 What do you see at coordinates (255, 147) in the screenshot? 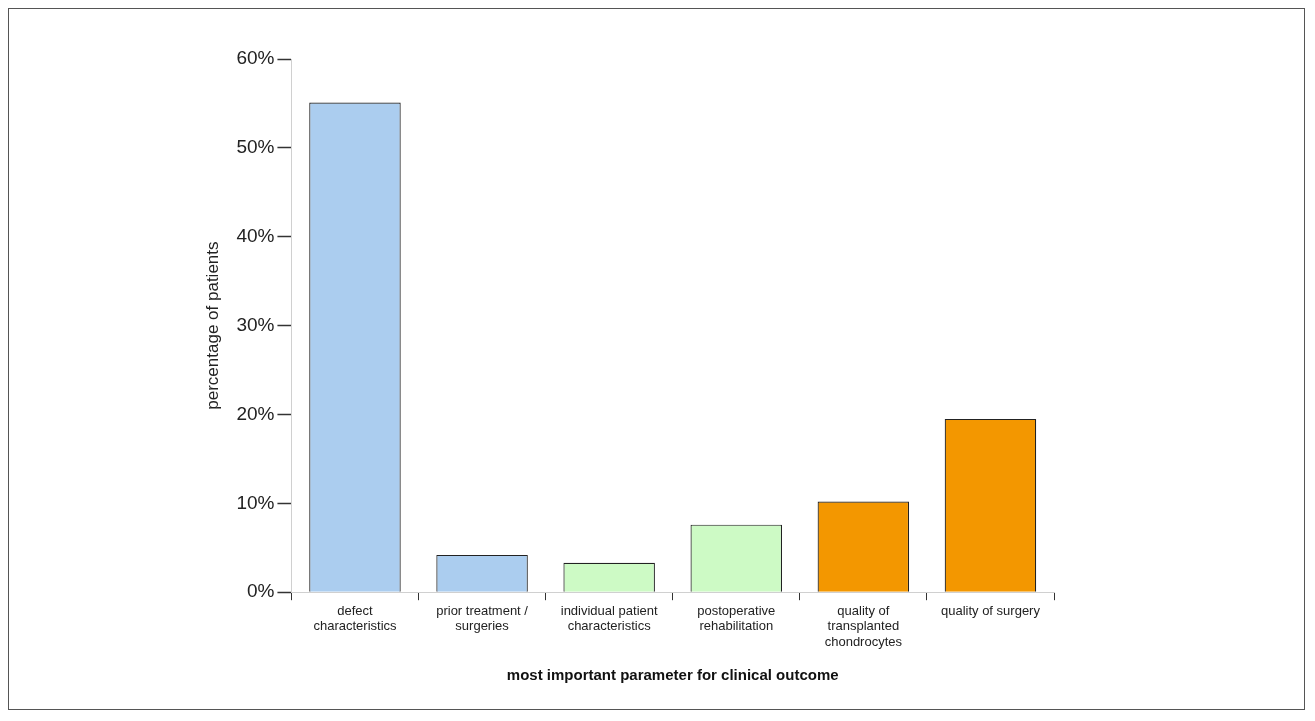
I see `y-tick-label: 50%` at bounding box center [255, 147].